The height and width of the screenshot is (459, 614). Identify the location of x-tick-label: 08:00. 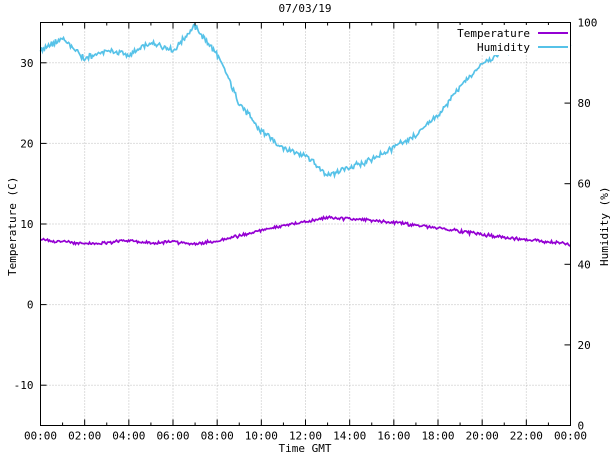
(217, 436).